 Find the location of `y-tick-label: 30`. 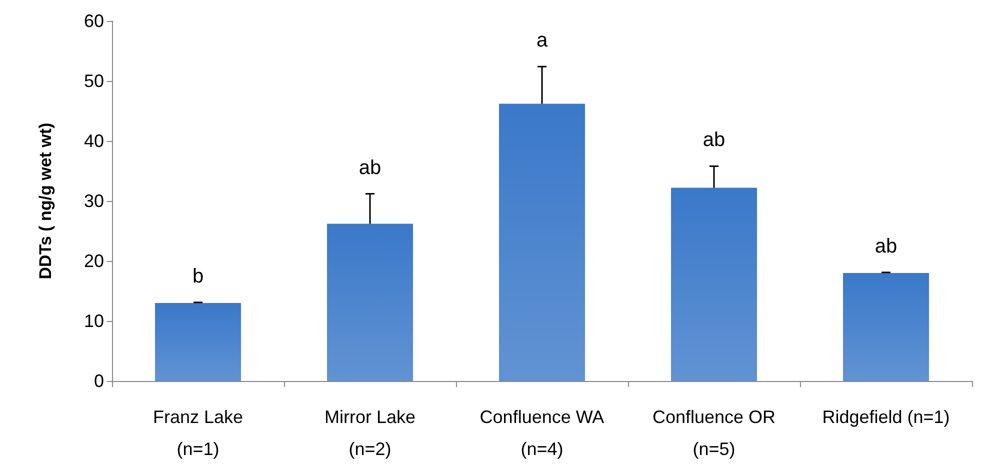

y-tick-label: 30 is located at coordinates (94, 201).